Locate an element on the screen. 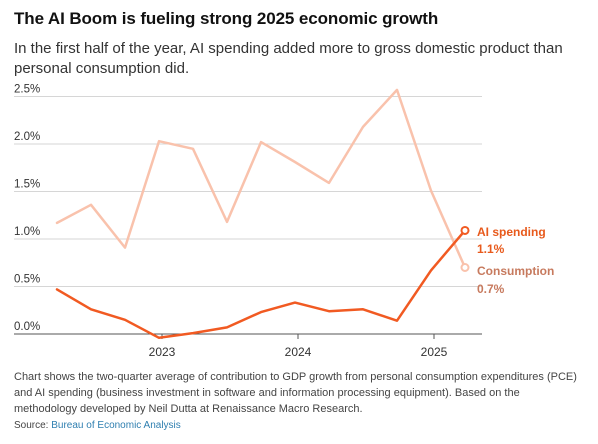 The height and width of the screenshot is (444, 598). y-tick-label: 2.5% is located at coordinates (27, 90).